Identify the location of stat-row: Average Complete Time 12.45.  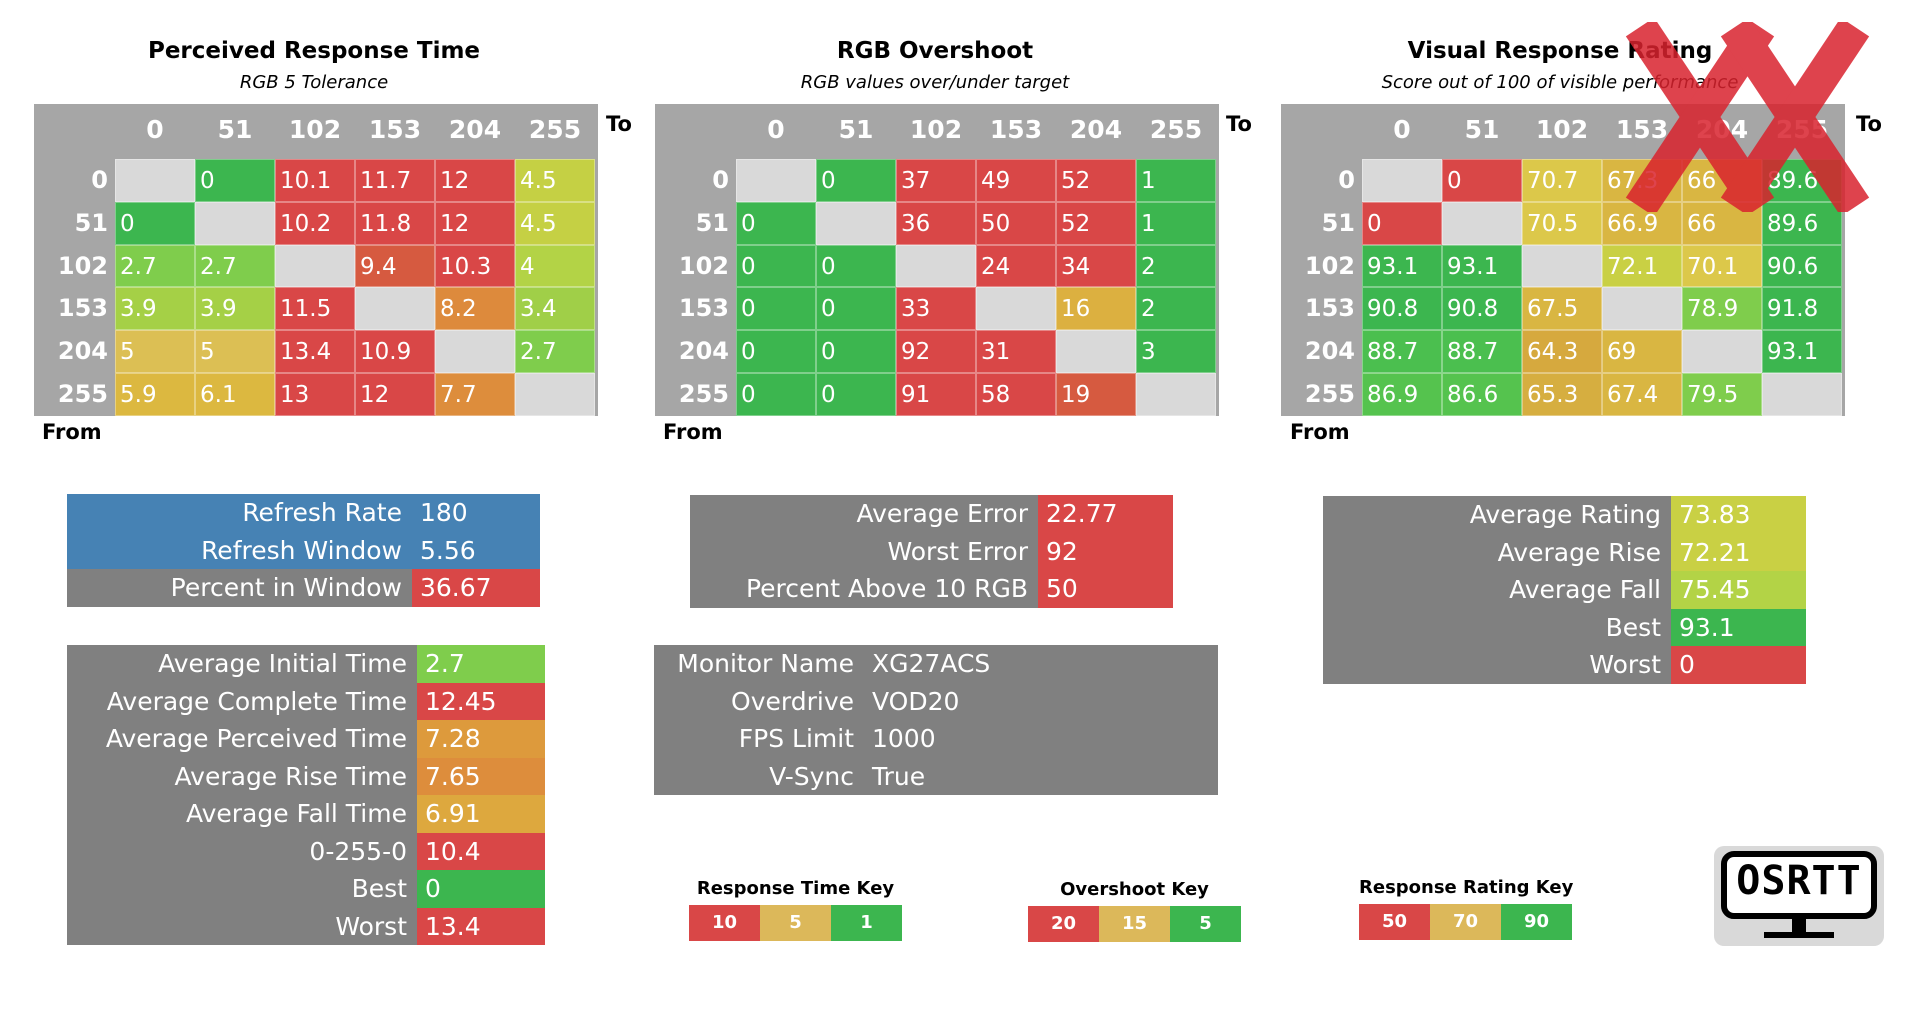
(306, 701).